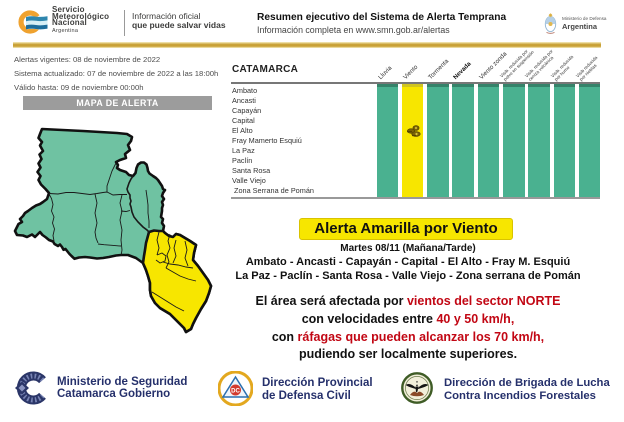  I want to click on svg-text: DC, so click(235, 392).